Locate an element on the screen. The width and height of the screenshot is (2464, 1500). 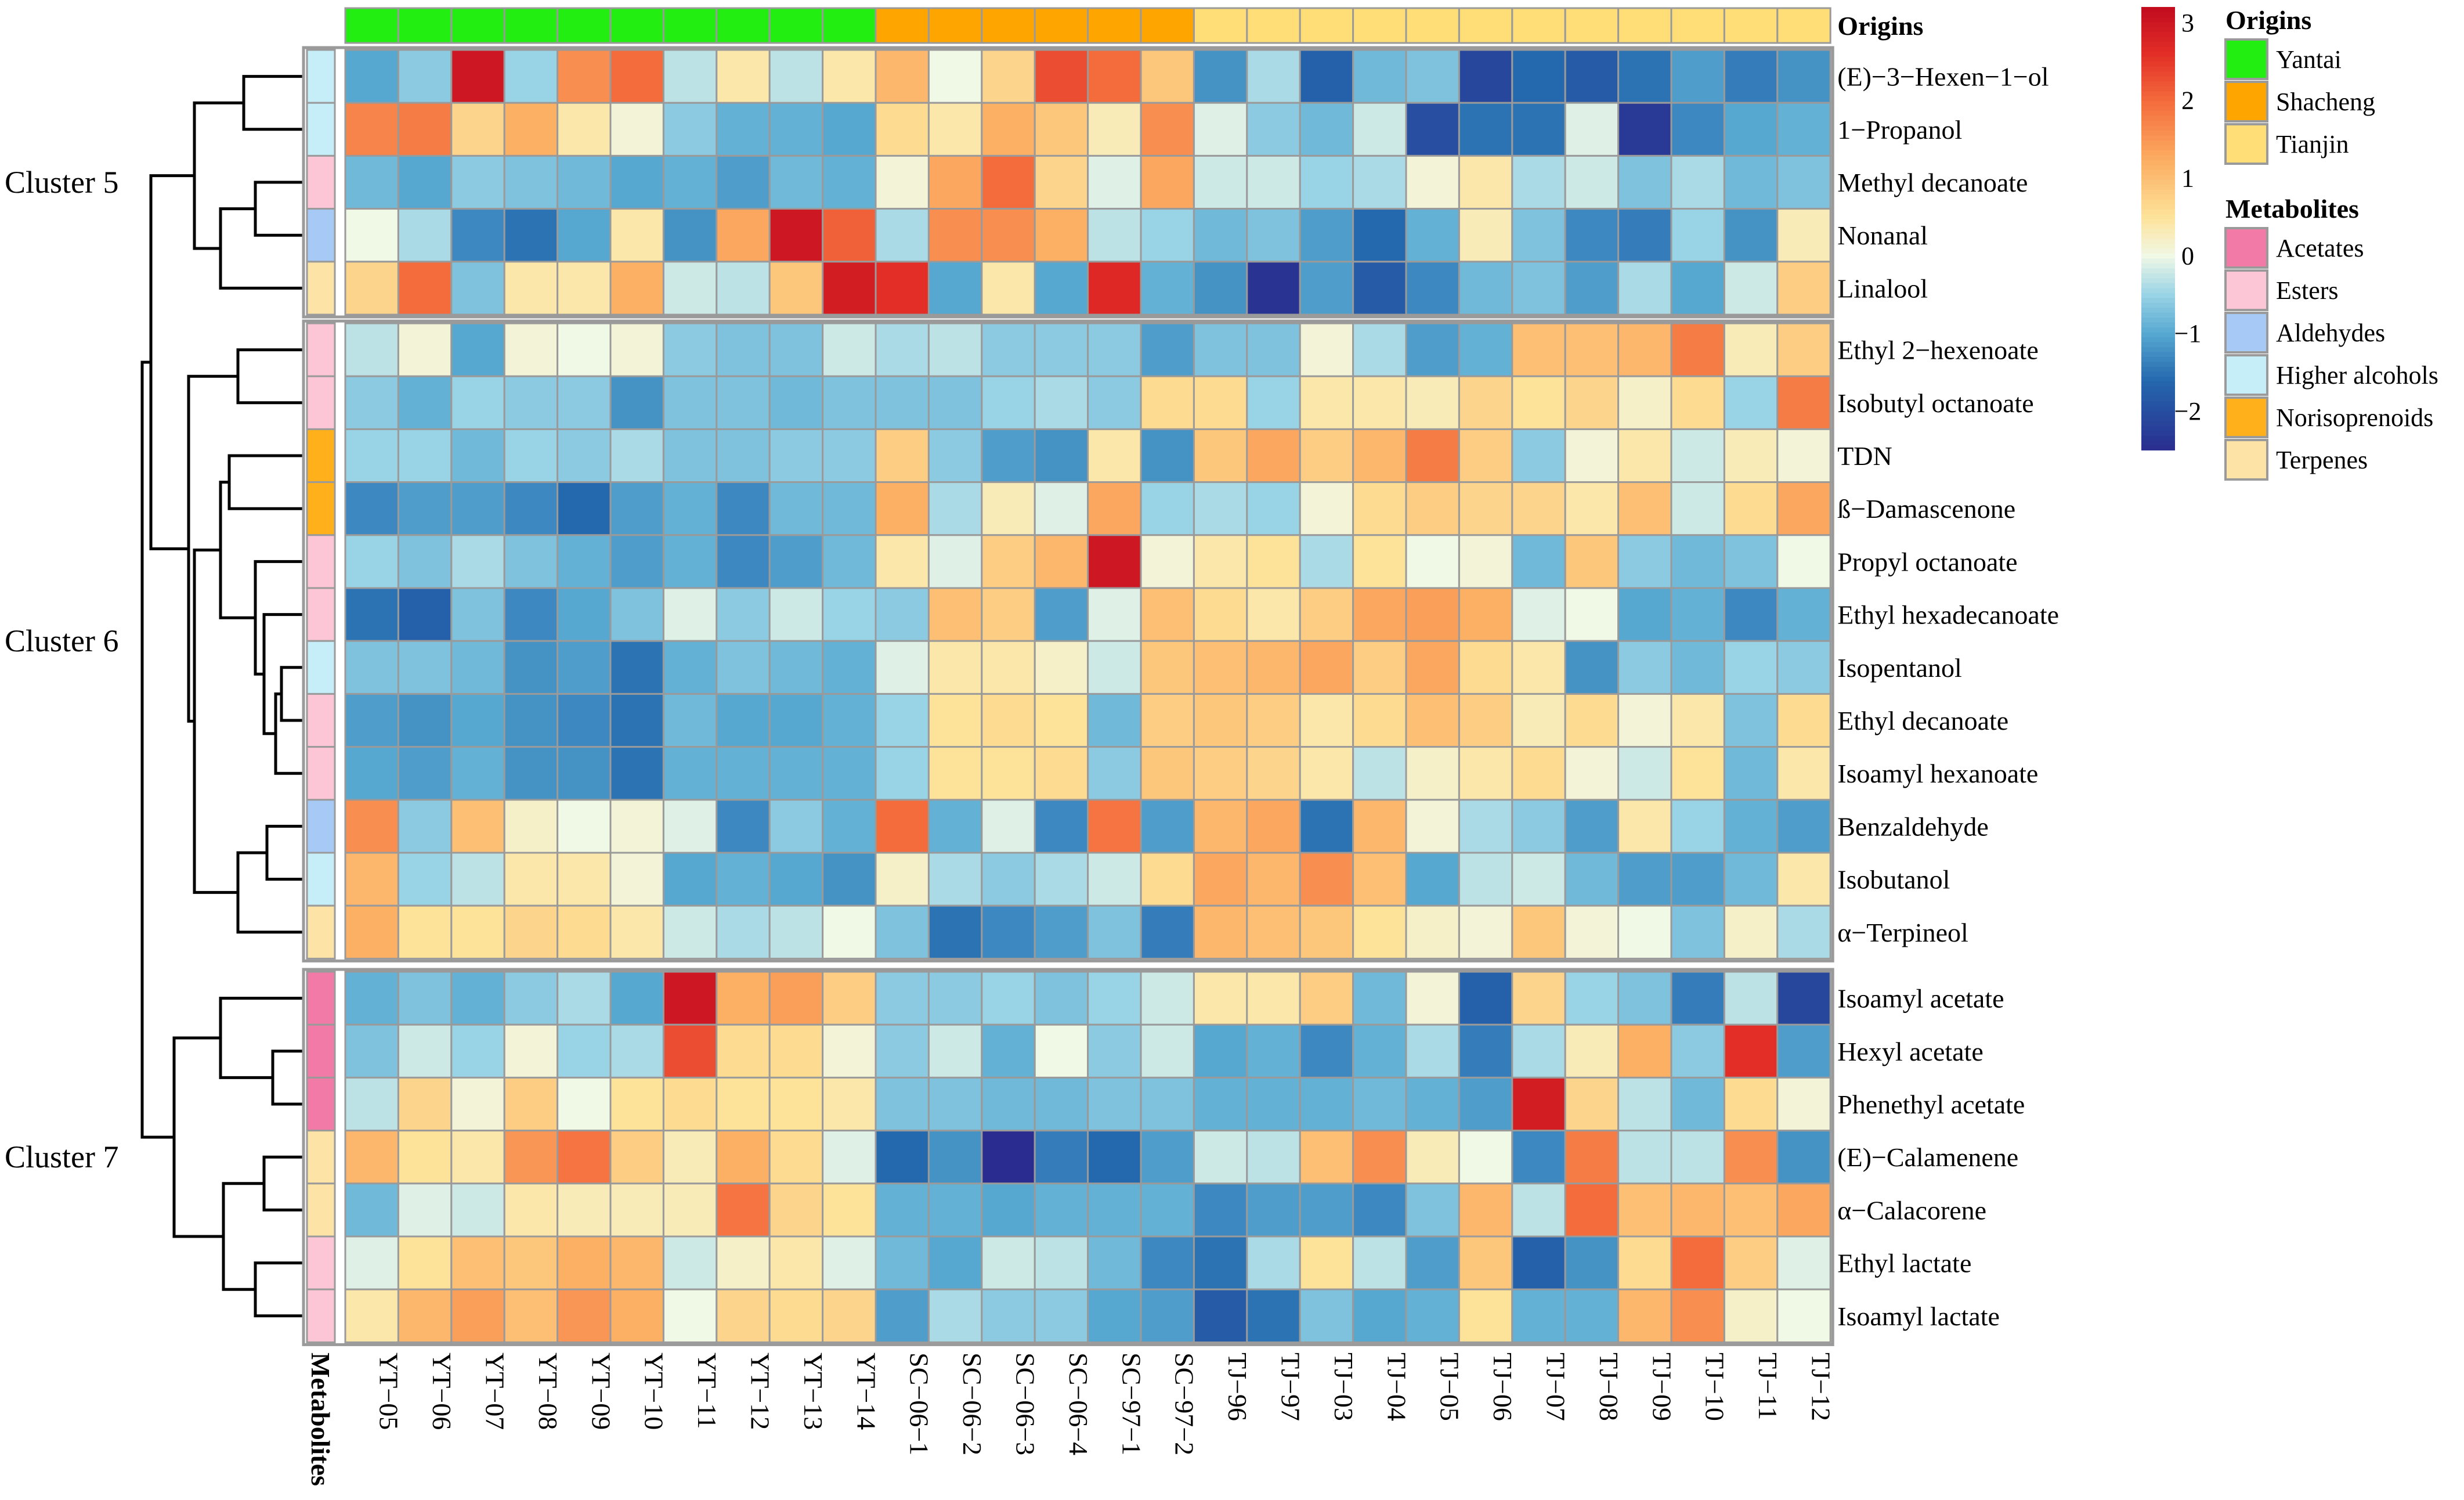
color-scale-tick-label: −2 is located at coordinates (2188, 411).